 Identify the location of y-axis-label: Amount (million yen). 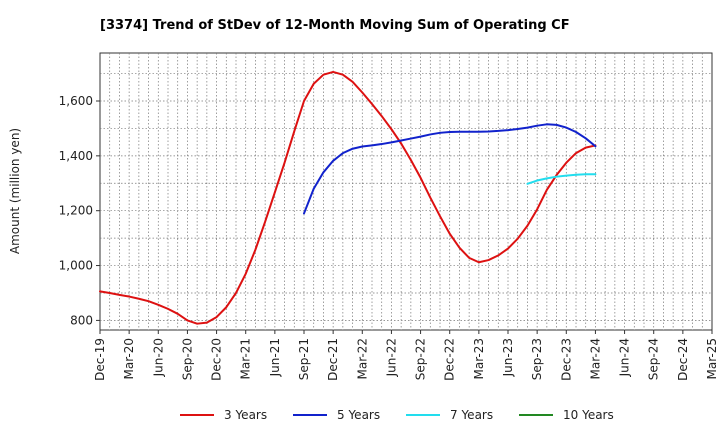
(15, 191).